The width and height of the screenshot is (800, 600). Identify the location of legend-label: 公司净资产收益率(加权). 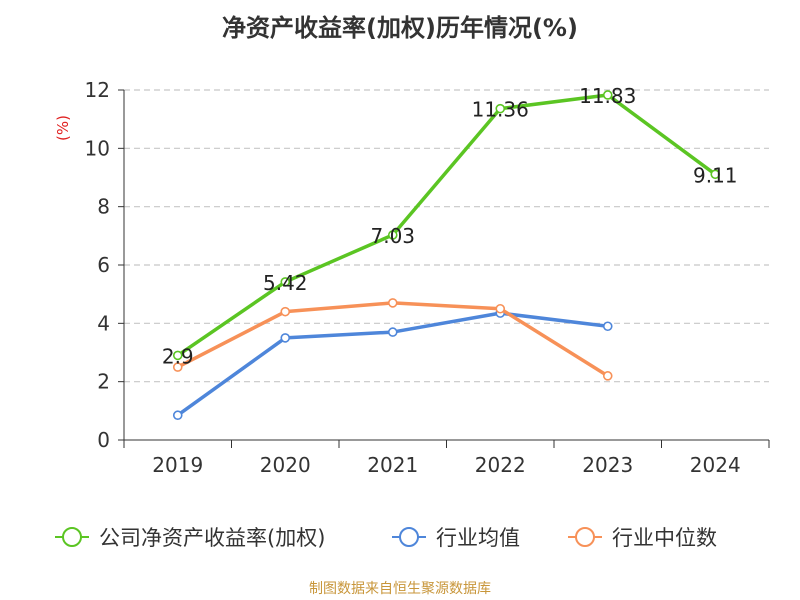
(212, 538).